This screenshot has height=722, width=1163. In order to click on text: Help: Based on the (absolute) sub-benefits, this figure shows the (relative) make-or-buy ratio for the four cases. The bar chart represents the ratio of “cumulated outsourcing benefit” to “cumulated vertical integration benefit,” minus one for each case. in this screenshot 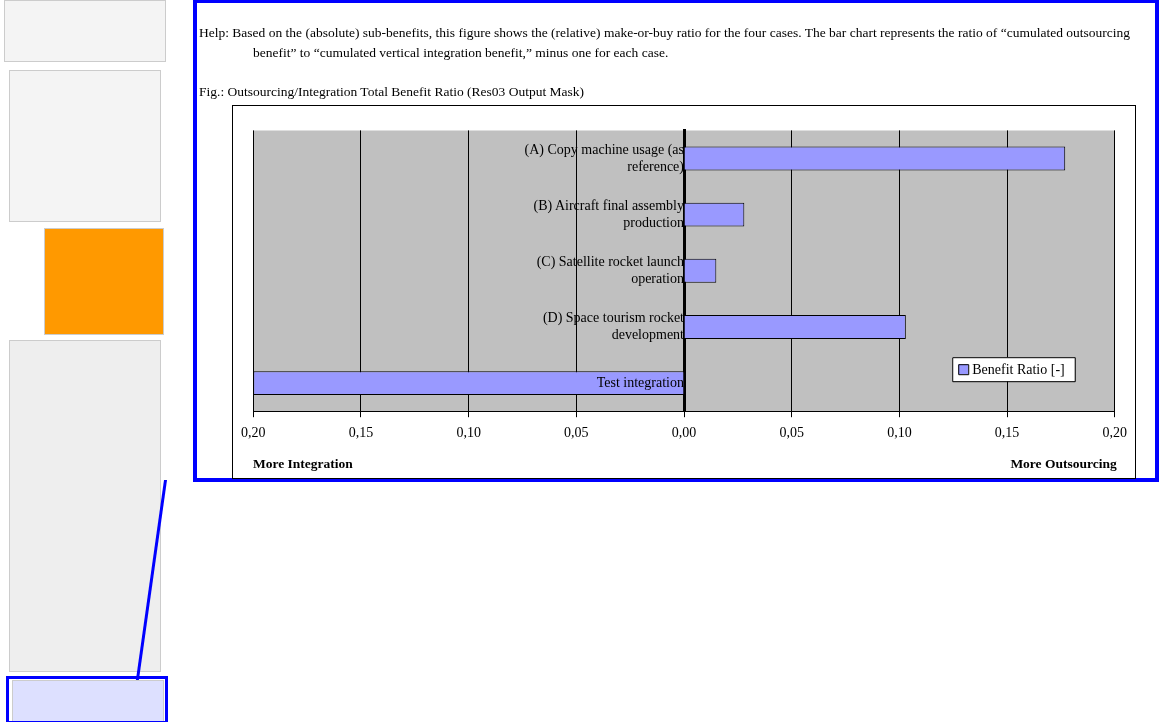, I will do `click(665, 43)`.